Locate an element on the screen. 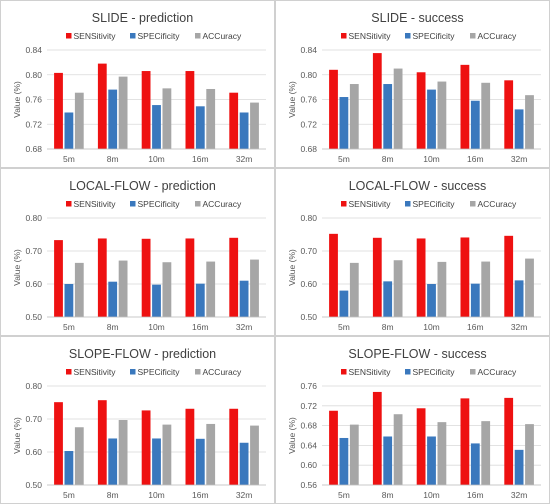 Image resolution: width=550 pixels, height=504 pixels. y-tick-label: 0.76 is located at coordinates (33, 100).